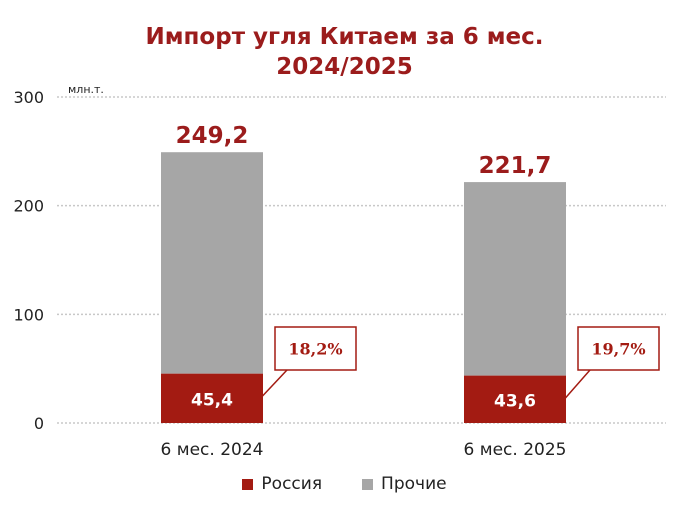 This screenshot has height=519, width=689. What do you see at coordinates (86, 89) in the screenshot?
I see `y-unit-label: млн.т.` at bounding box center [86, 89].